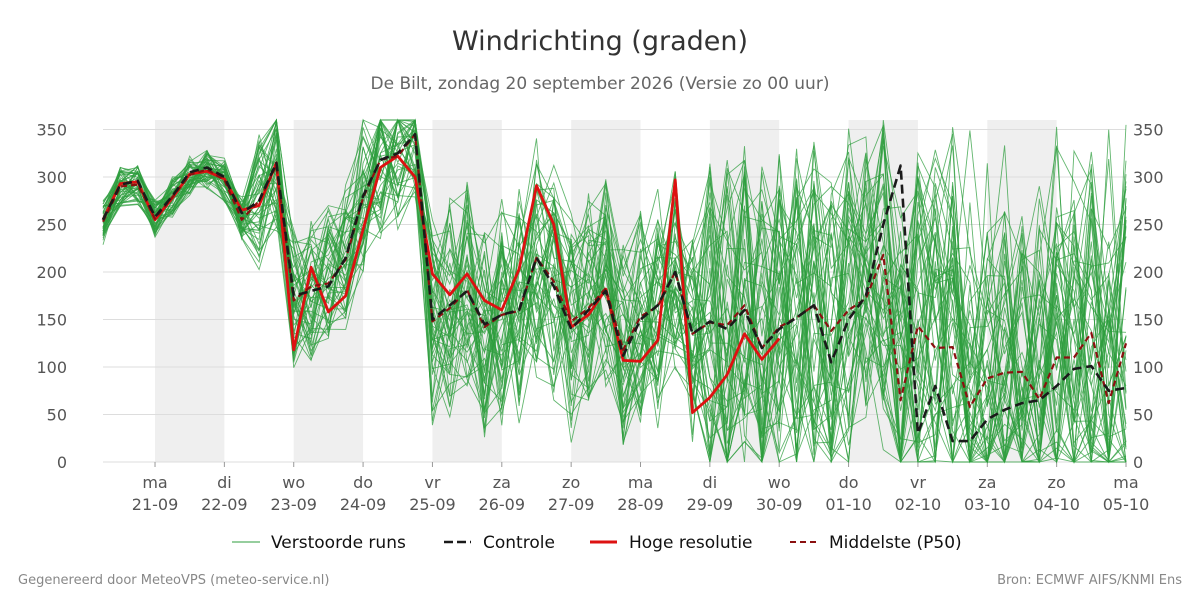  I want to click on legend-label-hires: Hoge resolutie, so click(691, 543).